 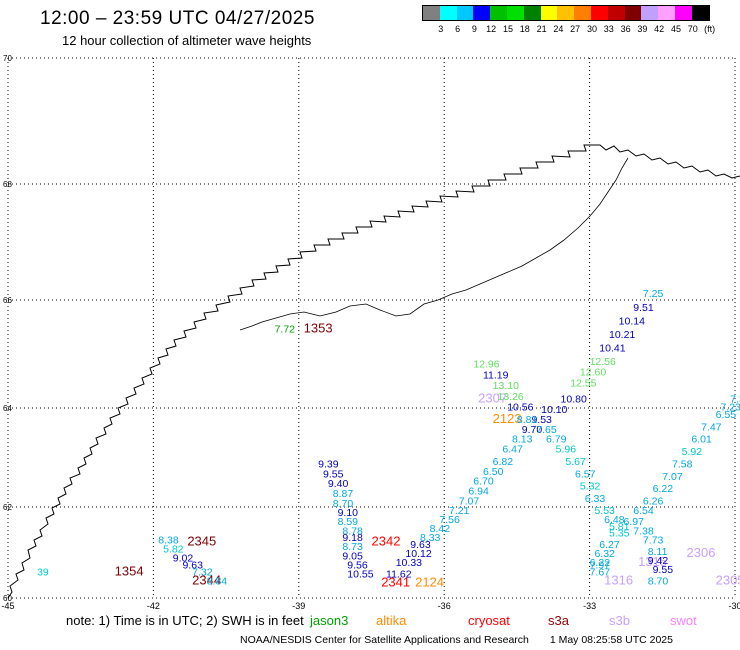 What do you see at coordinates (659, 29) in the screenshot?
I see `color-scale-label: 42` at bounding box center [659, 29].